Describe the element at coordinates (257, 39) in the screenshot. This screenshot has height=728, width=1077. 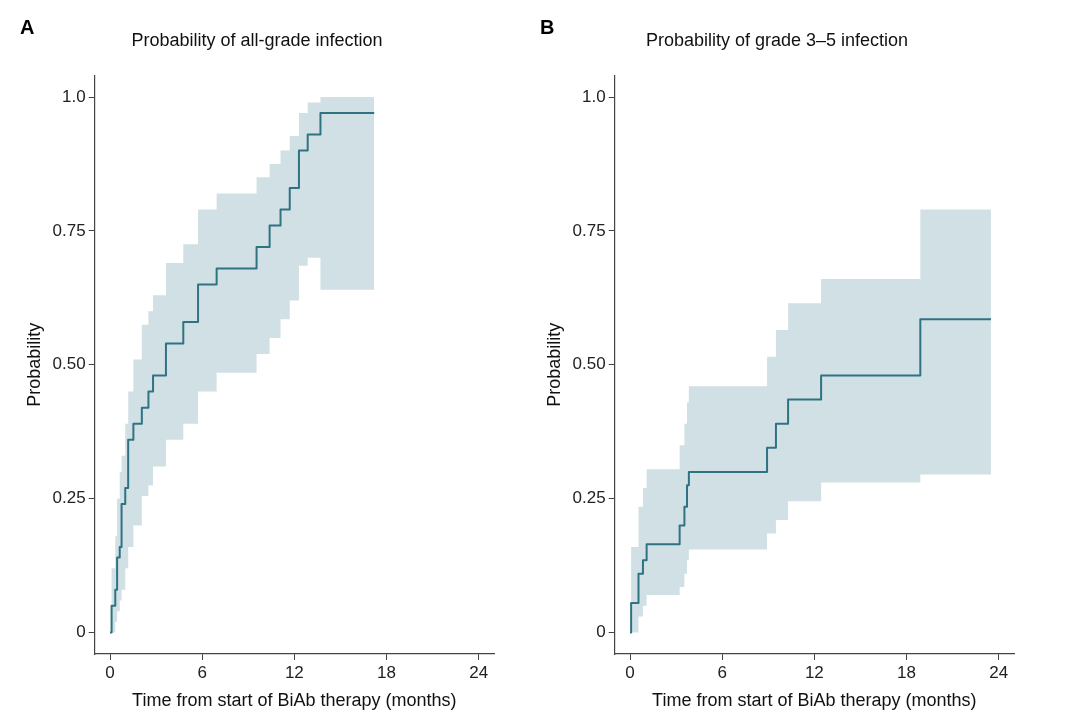
I see `chart-title: Probability of all-grade infection` at that location.